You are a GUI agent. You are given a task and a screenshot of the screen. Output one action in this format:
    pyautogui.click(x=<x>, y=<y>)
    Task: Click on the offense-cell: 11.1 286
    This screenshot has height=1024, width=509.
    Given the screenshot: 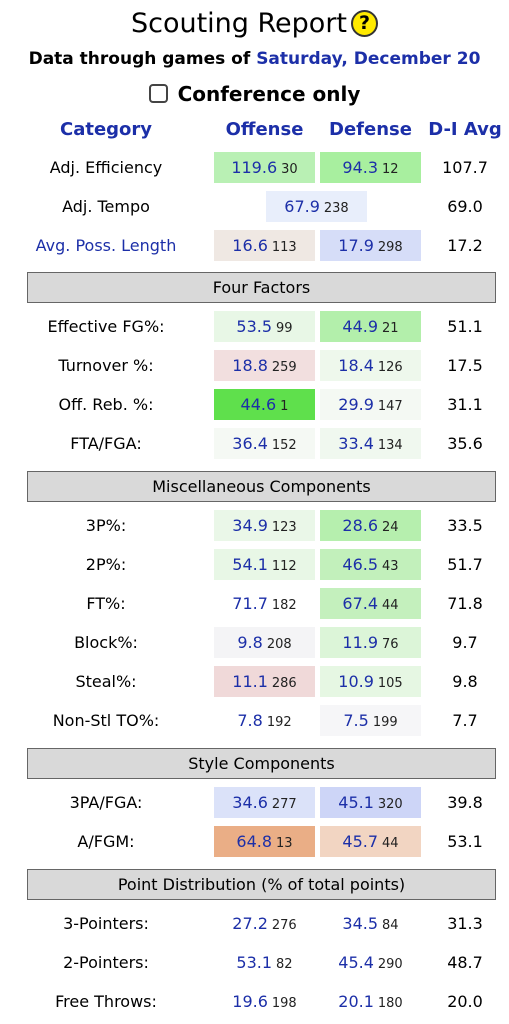 What is the action you would take?
    pyautogui.click(x=264, y=681)
    